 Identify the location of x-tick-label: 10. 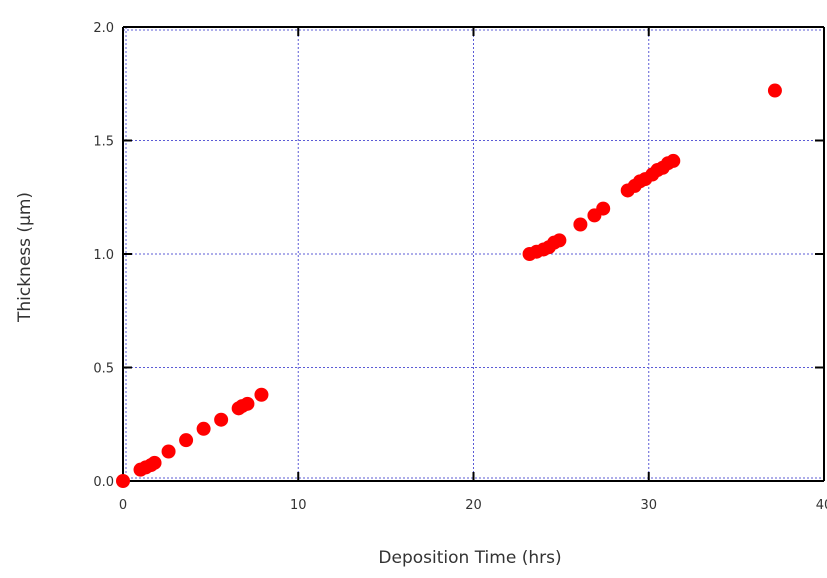
(298, 505).